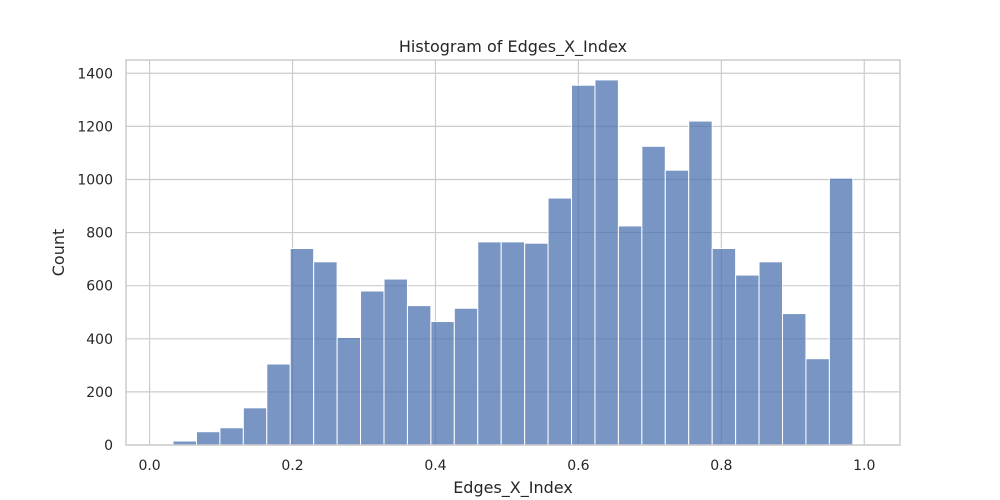 The image size is (1000, 500). Describe the element at coordinates (513, 488) in the screenshot. I see `x-axis-label: Edges_X_Index` at that location.